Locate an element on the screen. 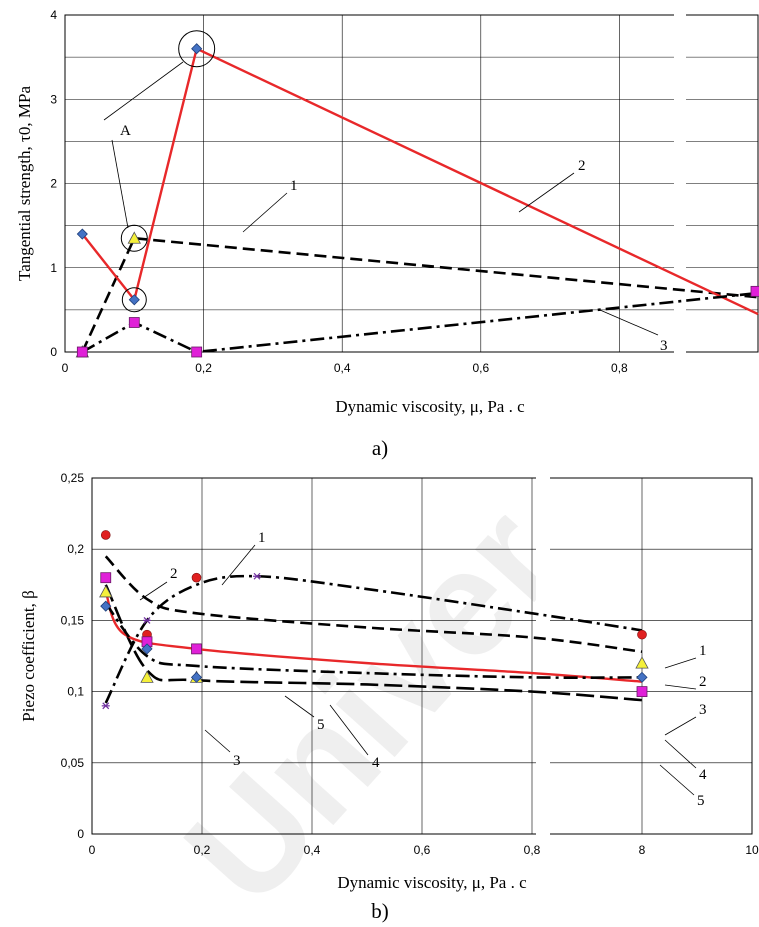 The image size is (759, 927). y-axis-title-b: Piezo coefficient, β is located at coordinates (28, 656).